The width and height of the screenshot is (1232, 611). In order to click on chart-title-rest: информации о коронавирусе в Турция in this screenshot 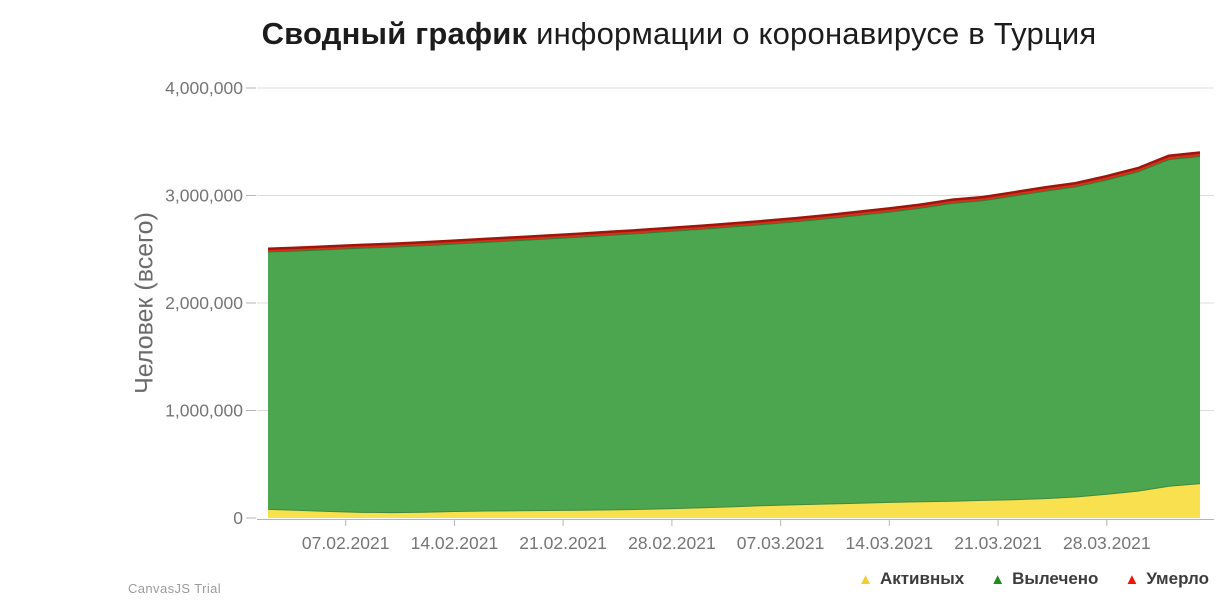, I will do `click(812, 33)`.